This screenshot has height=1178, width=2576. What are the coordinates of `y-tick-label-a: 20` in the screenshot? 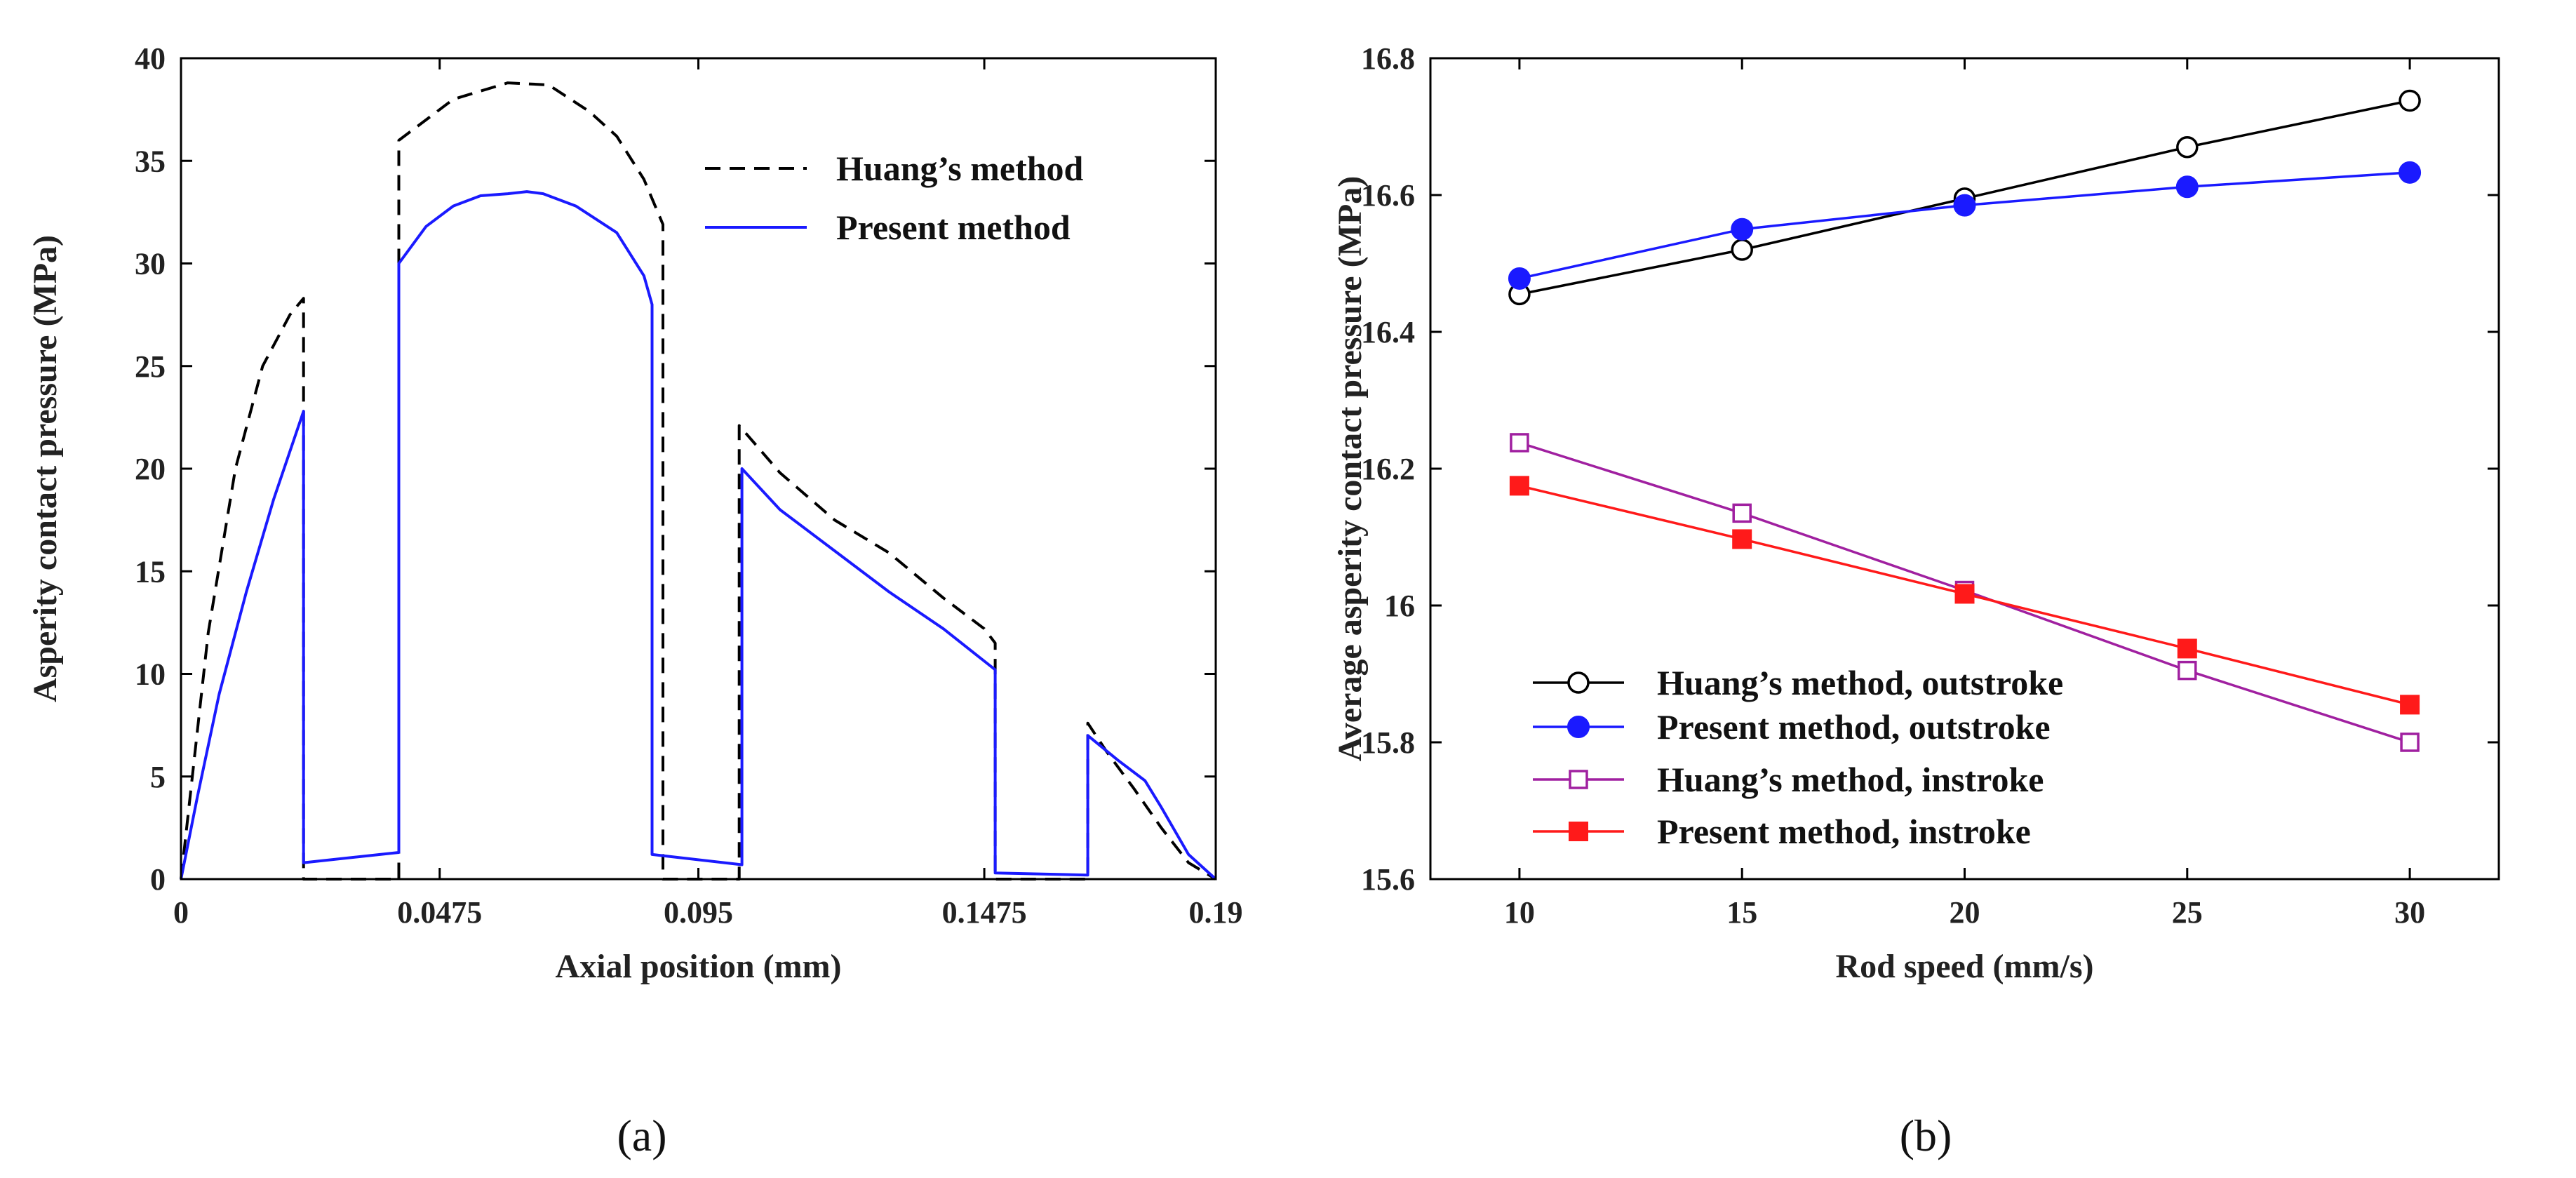 It's located at (150, 469).